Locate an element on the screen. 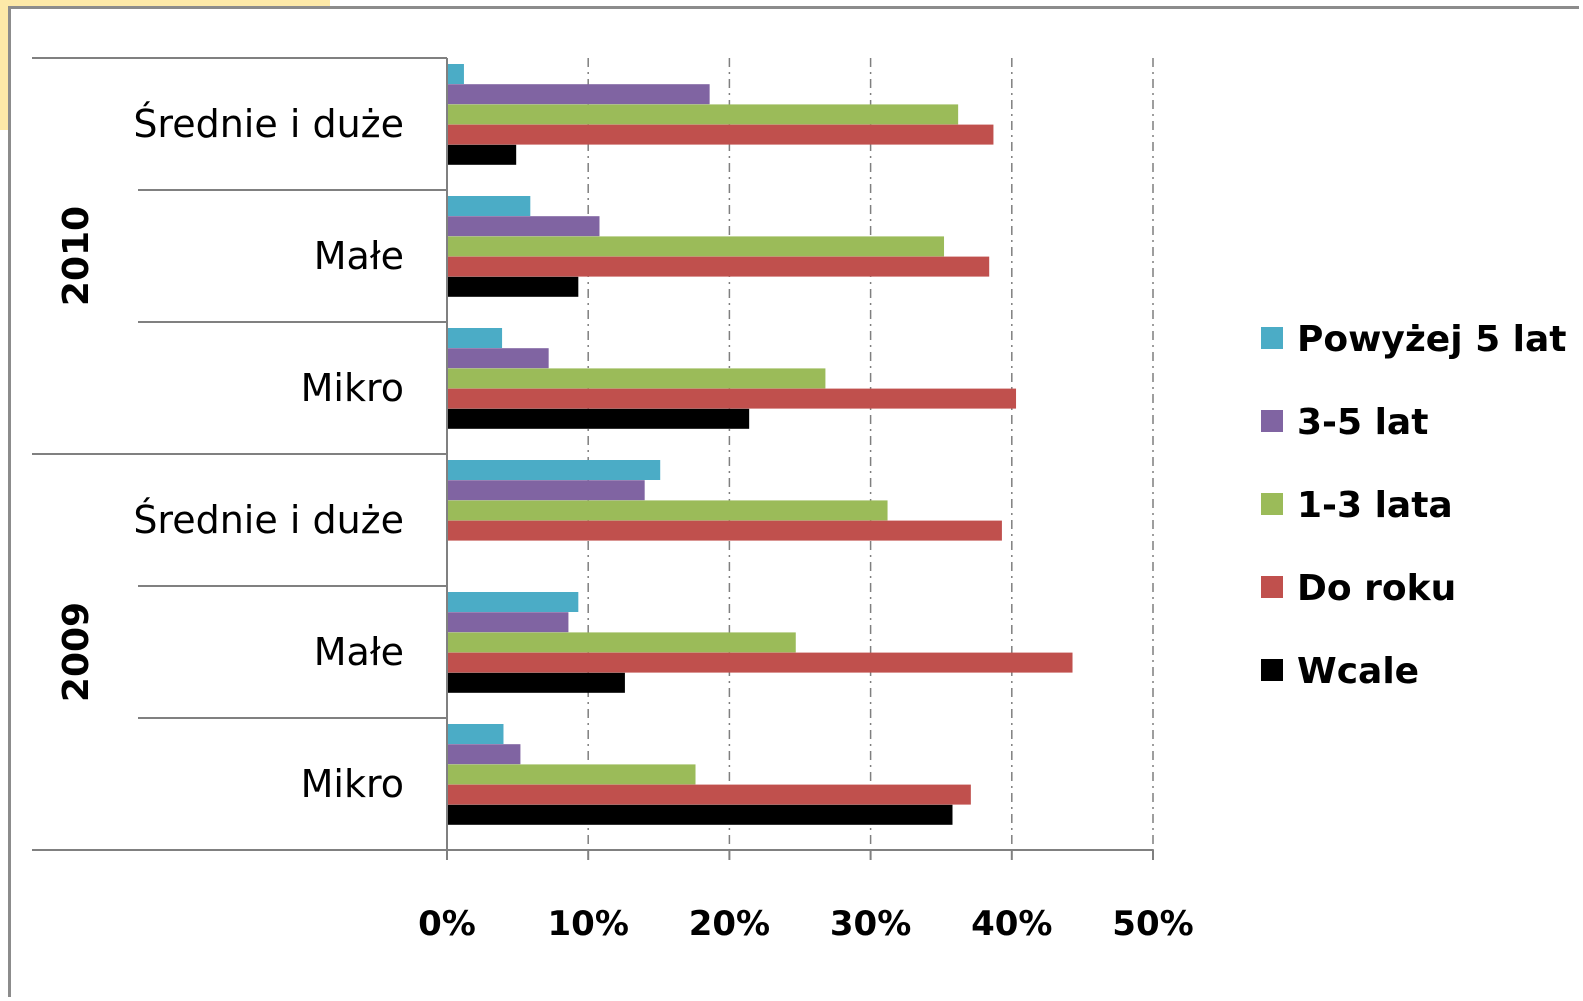  x-tick-label: 50% is located at coordinates (1152, 924).